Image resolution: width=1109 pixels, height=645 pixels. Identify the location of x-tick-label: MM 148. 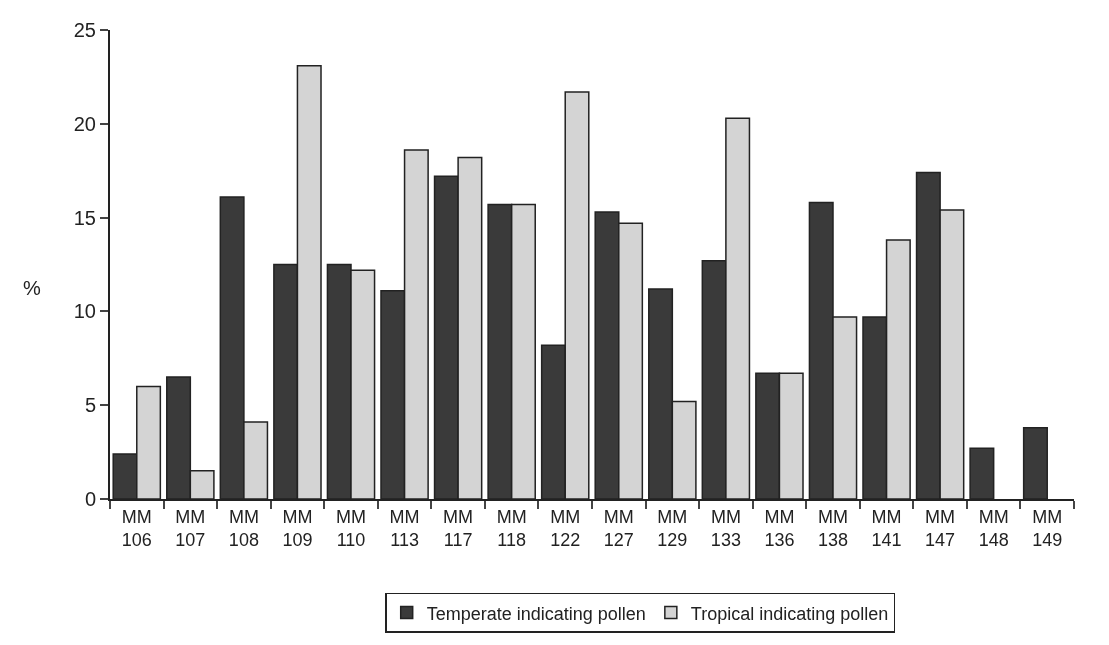
(993, 528).